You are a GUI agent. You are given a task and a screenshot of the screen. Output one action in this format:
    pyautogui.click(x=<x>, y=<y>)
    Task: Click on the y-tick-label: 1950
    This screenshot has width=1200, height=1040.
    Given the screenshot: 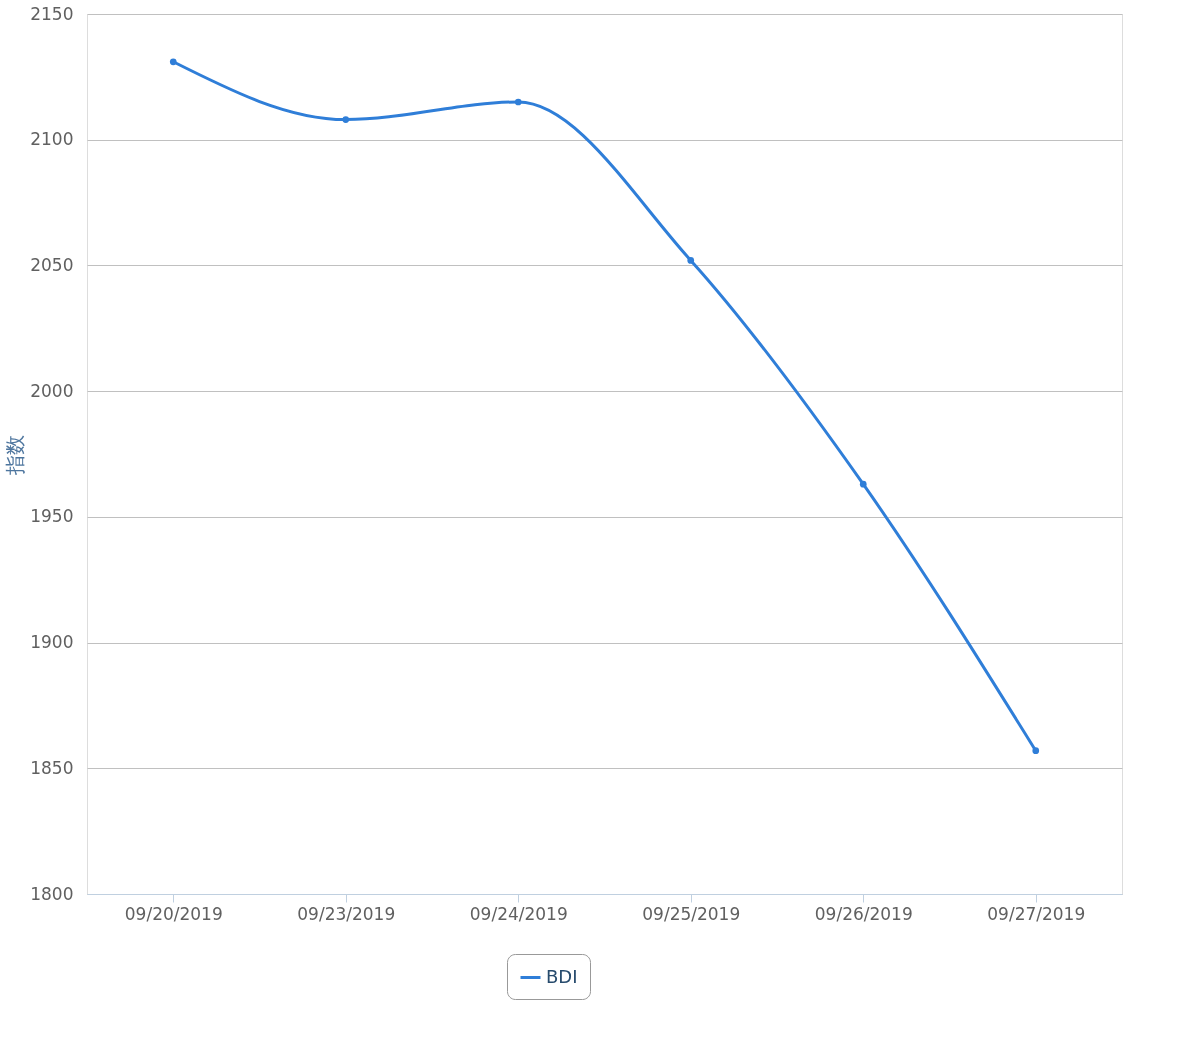 What is the action you would take?
    pyautogui.click(x=52, y=516)
    